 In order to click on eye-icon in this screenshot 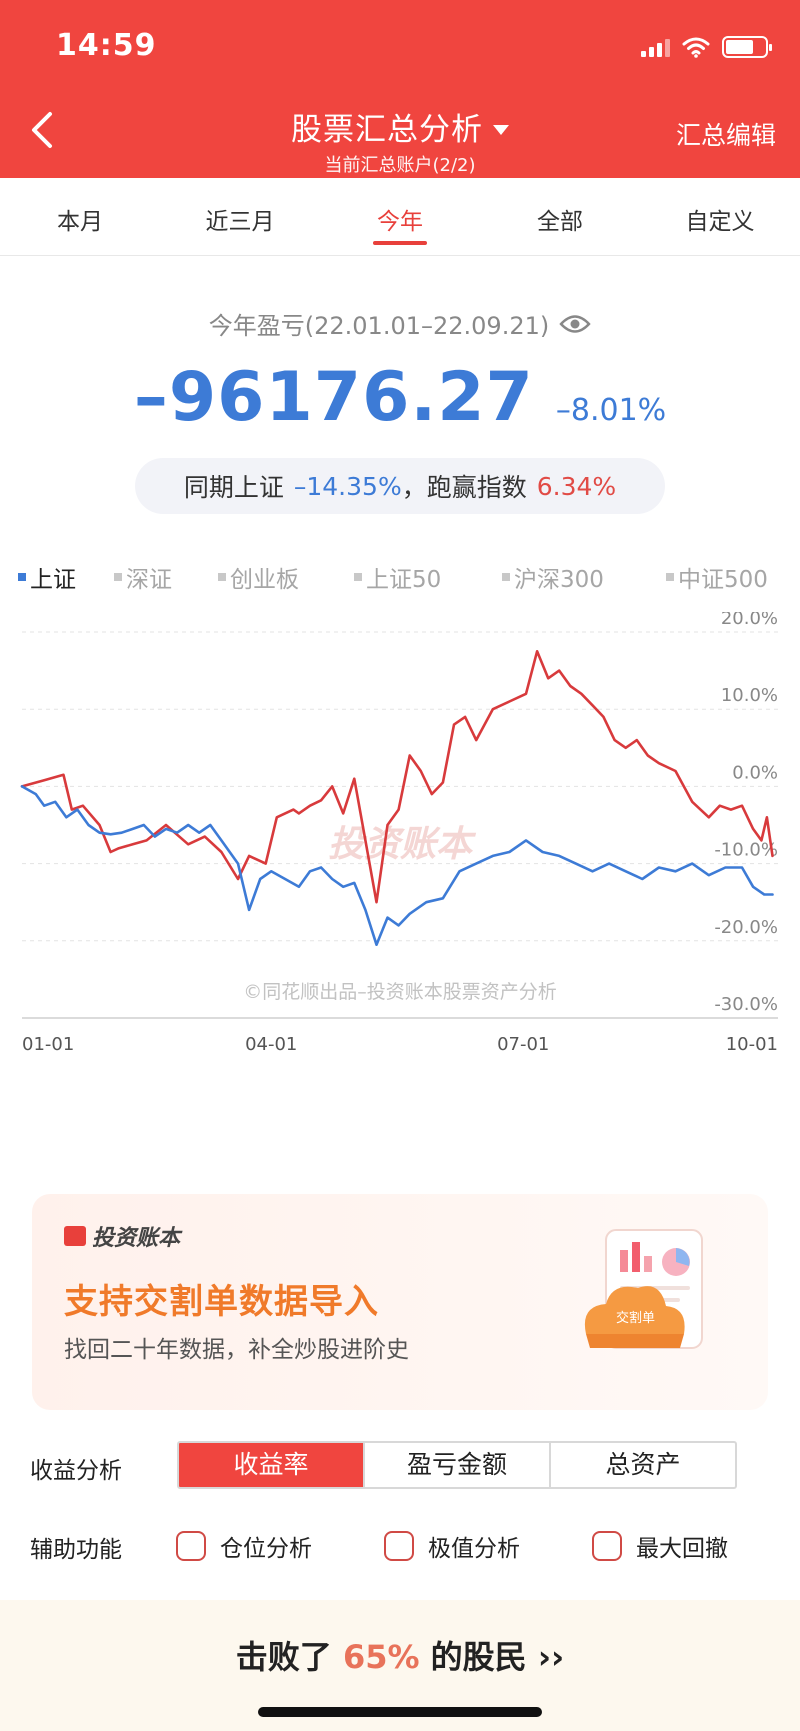, I will do `click(575, 324)`.